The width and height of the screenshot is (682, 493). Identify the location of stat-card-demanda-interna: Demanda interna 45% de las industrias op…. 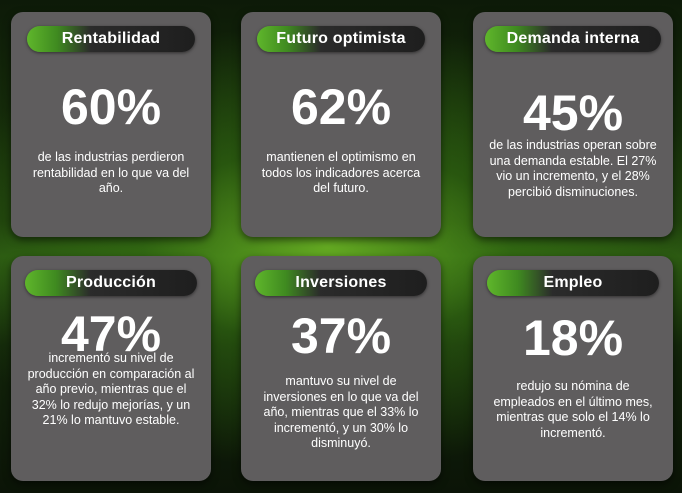
(573, 124).